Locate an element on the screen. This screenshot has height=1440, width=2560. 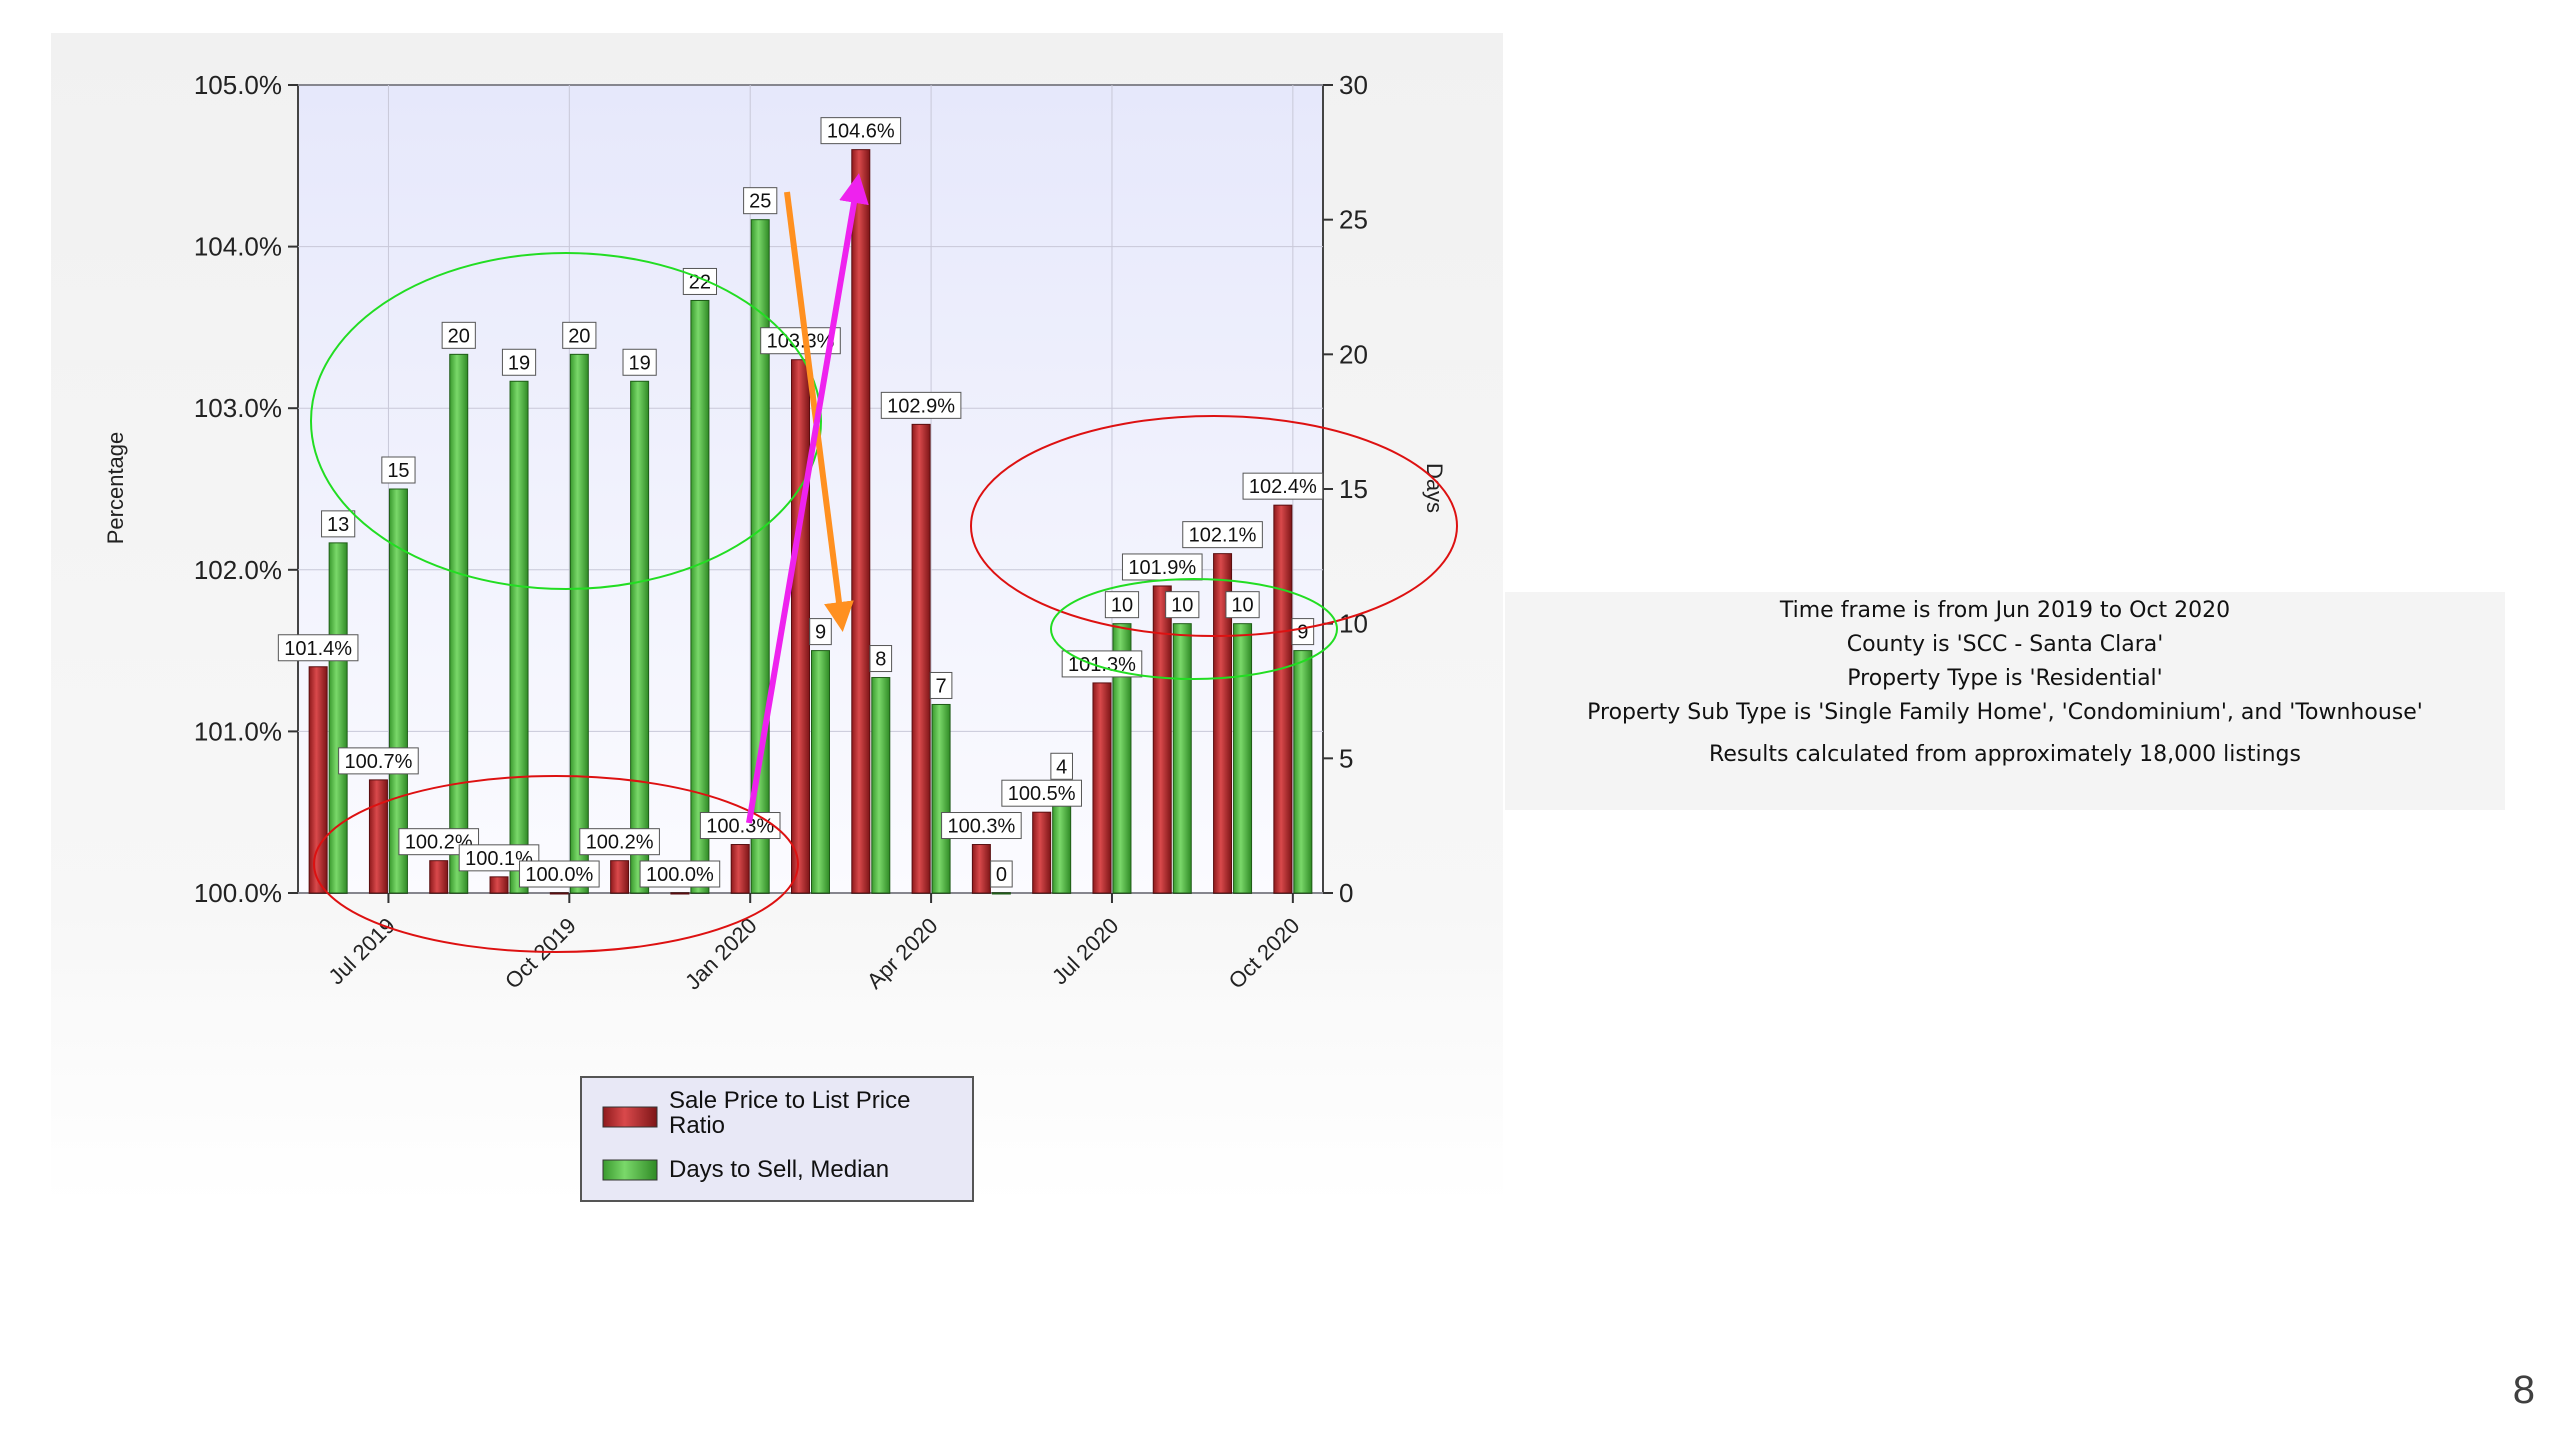
y2-tick-label: 0 is located at coordinates (1346, 893).